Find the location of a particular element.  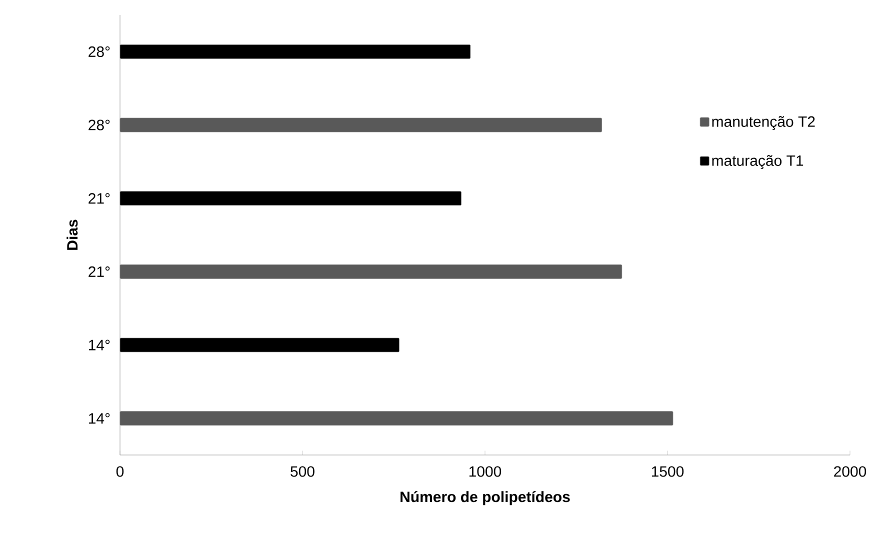

y-axis-title: Dias is located at coordinates (72, 235).